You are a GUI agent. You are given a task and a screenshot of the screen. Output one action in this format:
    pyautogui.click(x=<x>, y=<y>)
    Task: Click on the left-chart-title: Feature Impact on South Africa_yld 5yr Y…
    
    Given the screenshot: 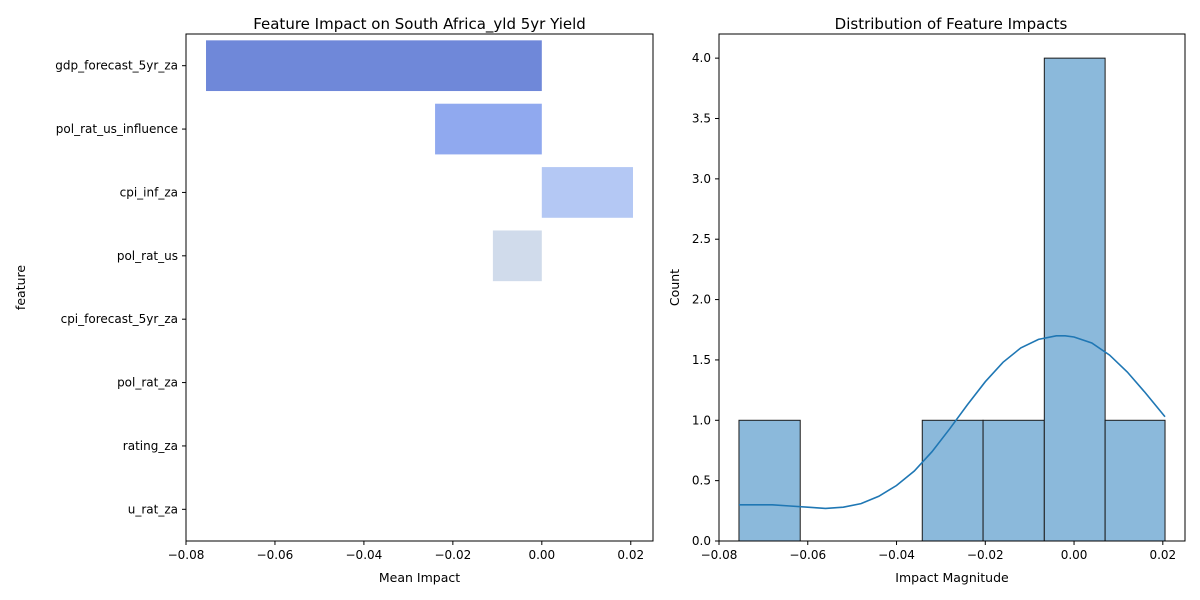 What is the action you would take?
    pyautogui.click(x=419, y=24)
    